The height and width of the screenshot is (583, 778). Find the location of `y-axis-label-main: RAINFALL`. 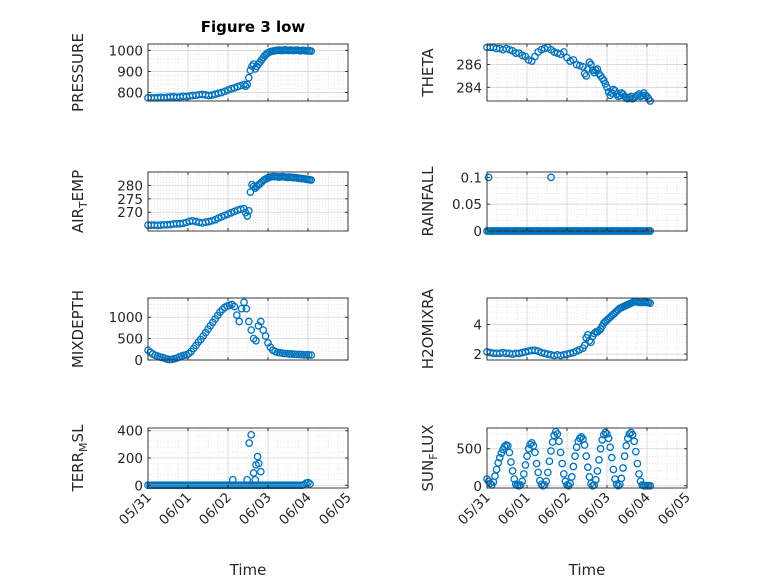

y-axis-label-main: RAINFALL is located at coordinates (428, 201).